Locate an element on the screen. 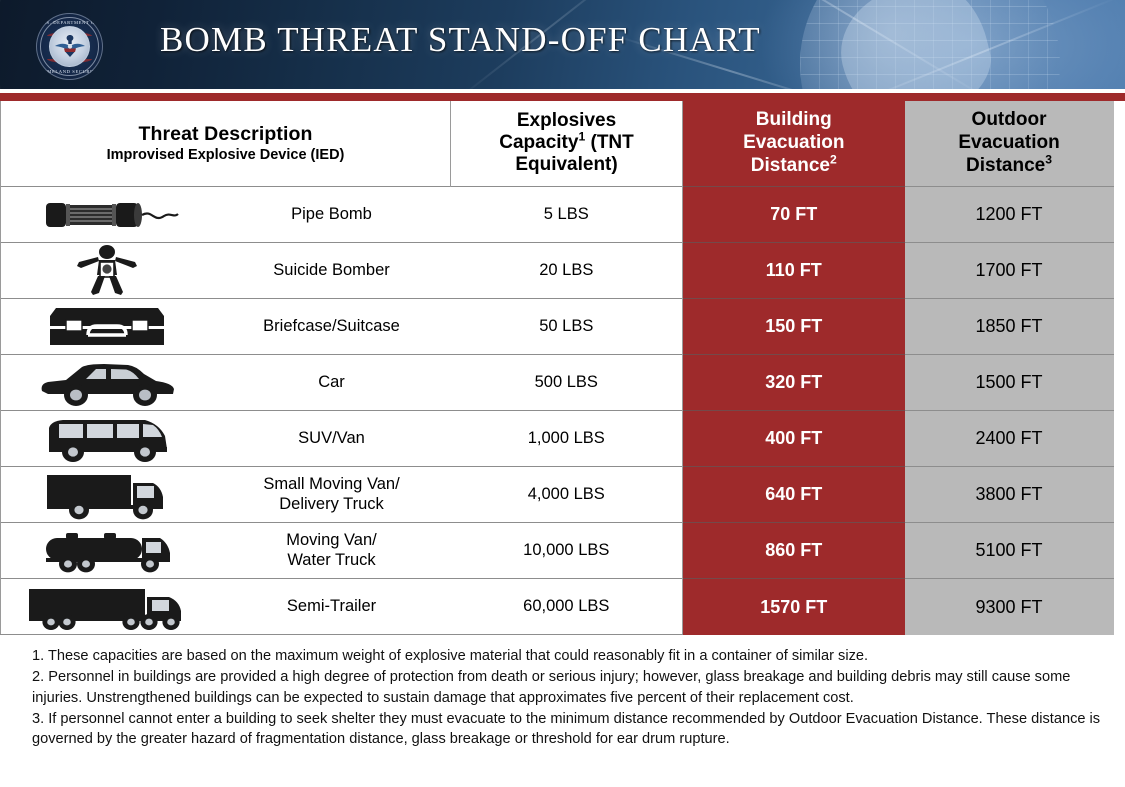  outdoor-line-2: Evacuation is located at coordinates (1009, 142).